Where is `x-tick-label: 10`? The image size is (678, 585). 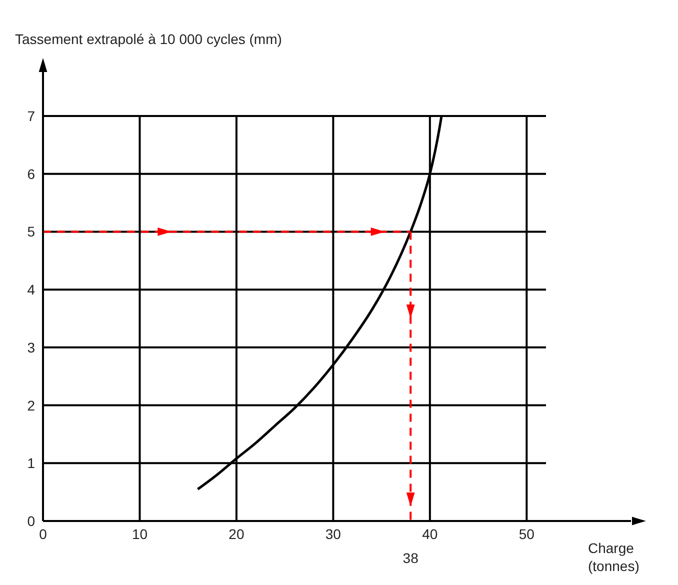 x-tick-label: 10 is located at coordinates (140, 534).